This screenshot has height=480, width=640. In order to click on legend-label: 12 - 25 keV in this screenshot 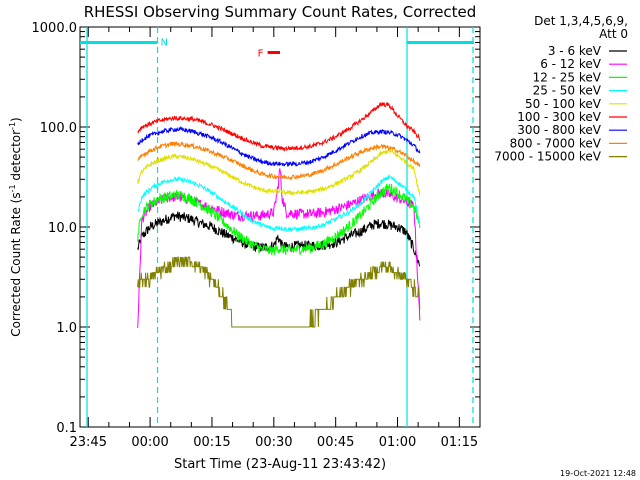, I will do `click(567, 77)`.